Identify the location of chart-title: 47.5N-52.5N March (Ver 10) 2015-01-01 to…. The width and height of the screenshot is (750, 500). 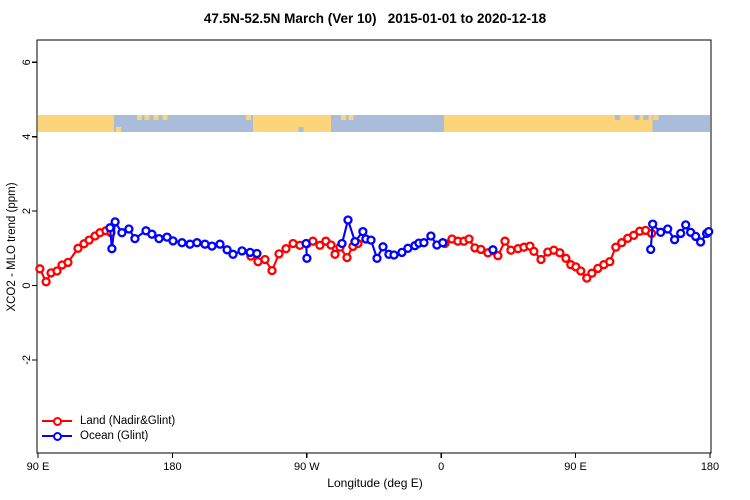
(375, 18).